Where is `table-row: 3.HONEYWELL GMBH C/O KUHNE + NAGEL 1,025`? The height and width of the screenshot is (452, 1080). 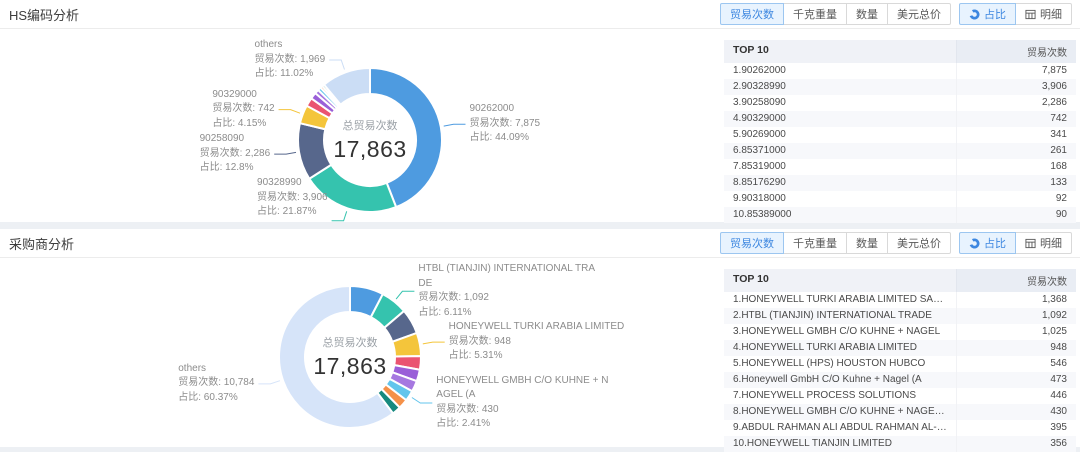 table-row: 3.HONEYWELL GMBH C/O KUHNE + NAGEL 1,025 is located at coordinates (900, 332).